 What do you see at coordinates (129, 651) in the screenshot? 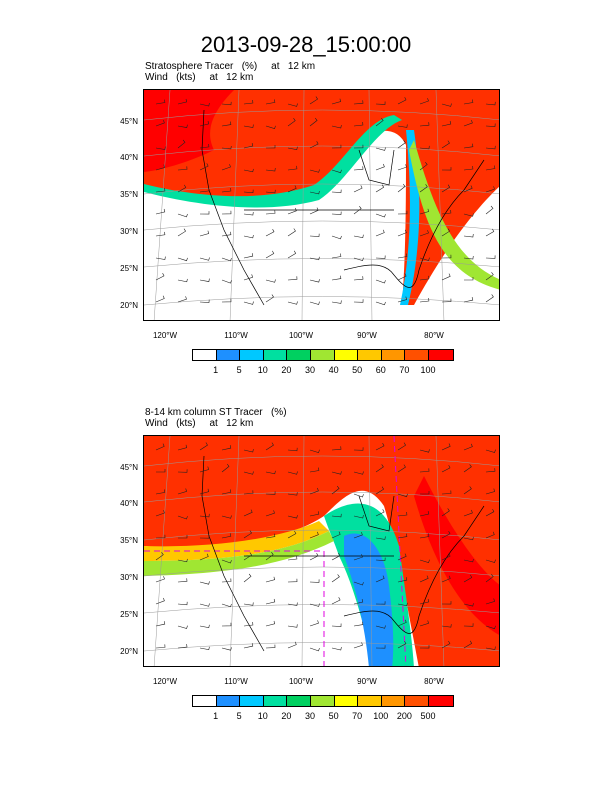
I see `map2-lat-label: 20°N` at bounding box center [129, 651].